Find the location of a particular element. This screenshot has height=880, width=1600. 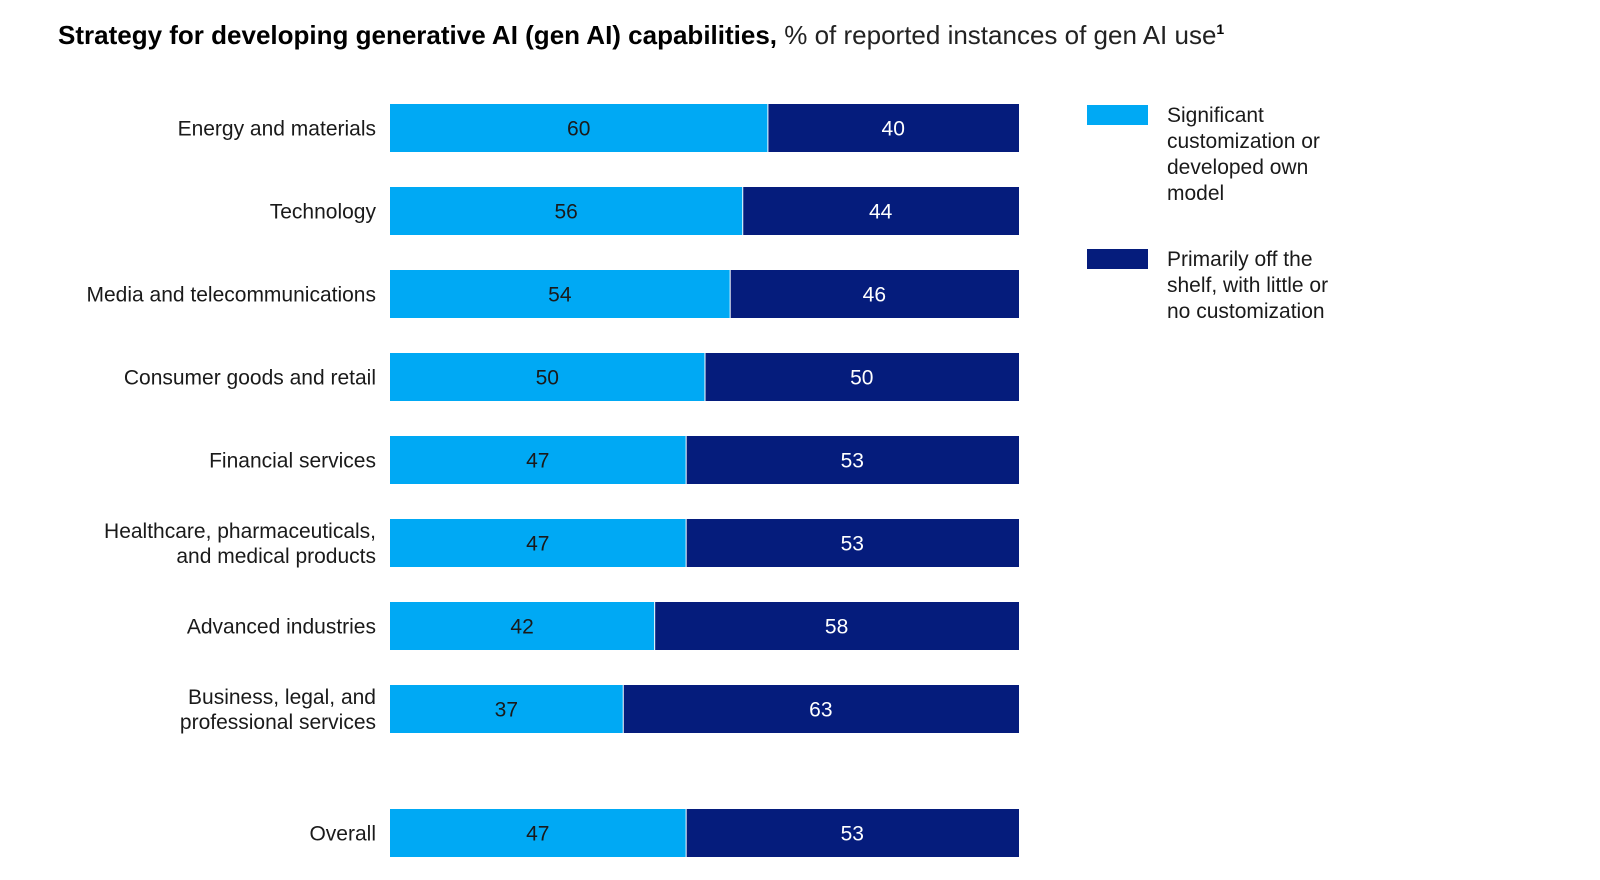

value-label-customization-advanced-industries: 42 is located at coordinates (521, 626).